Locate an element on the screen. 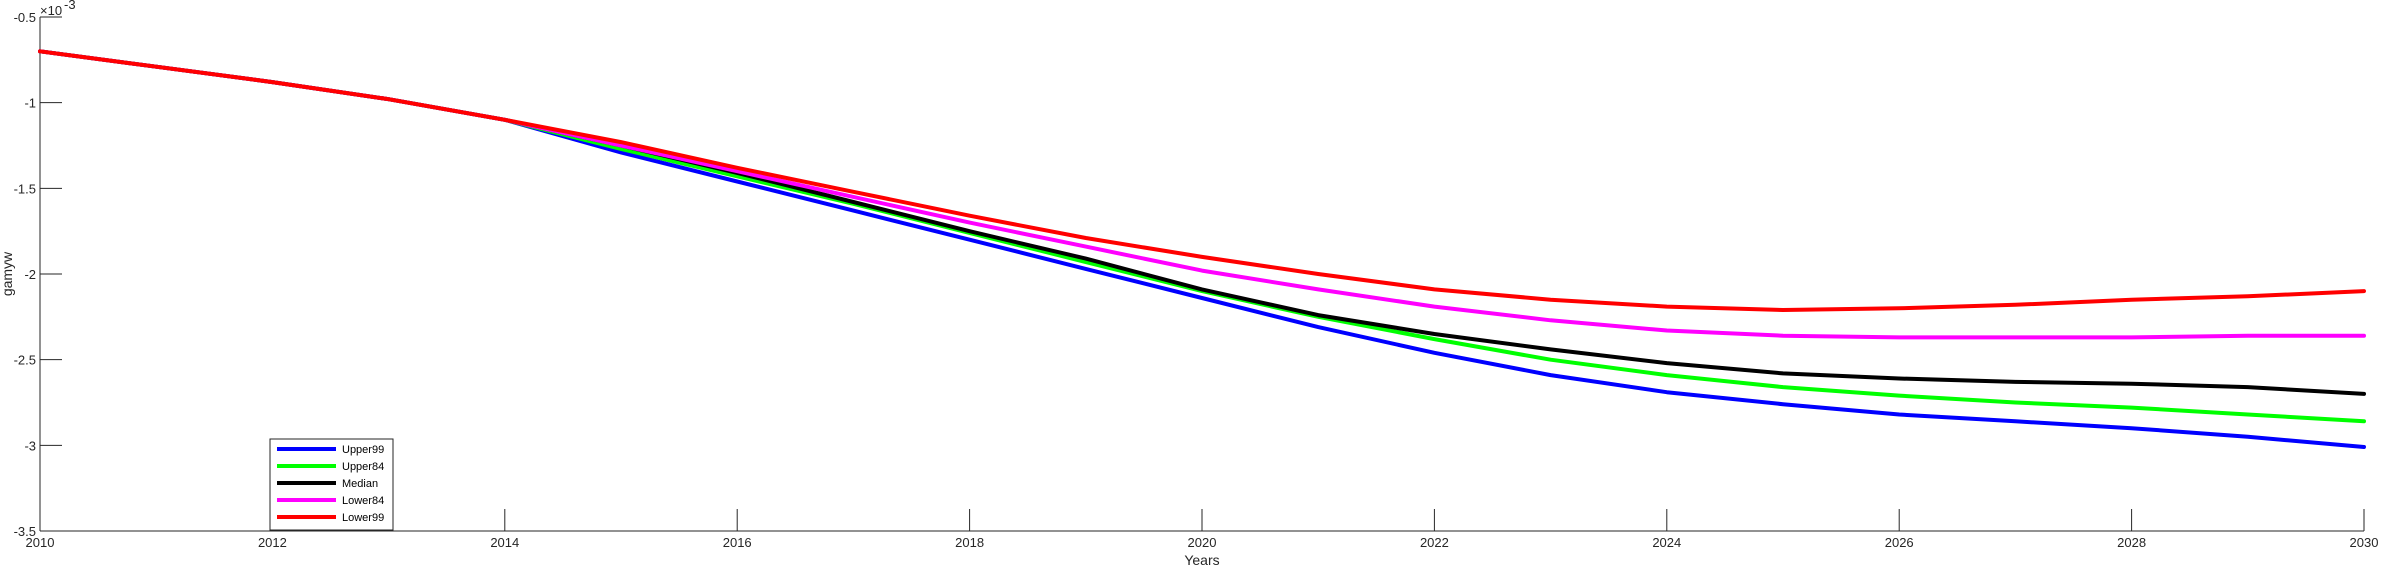  y-tick-label: -2 is located at coordinates (30, 274).